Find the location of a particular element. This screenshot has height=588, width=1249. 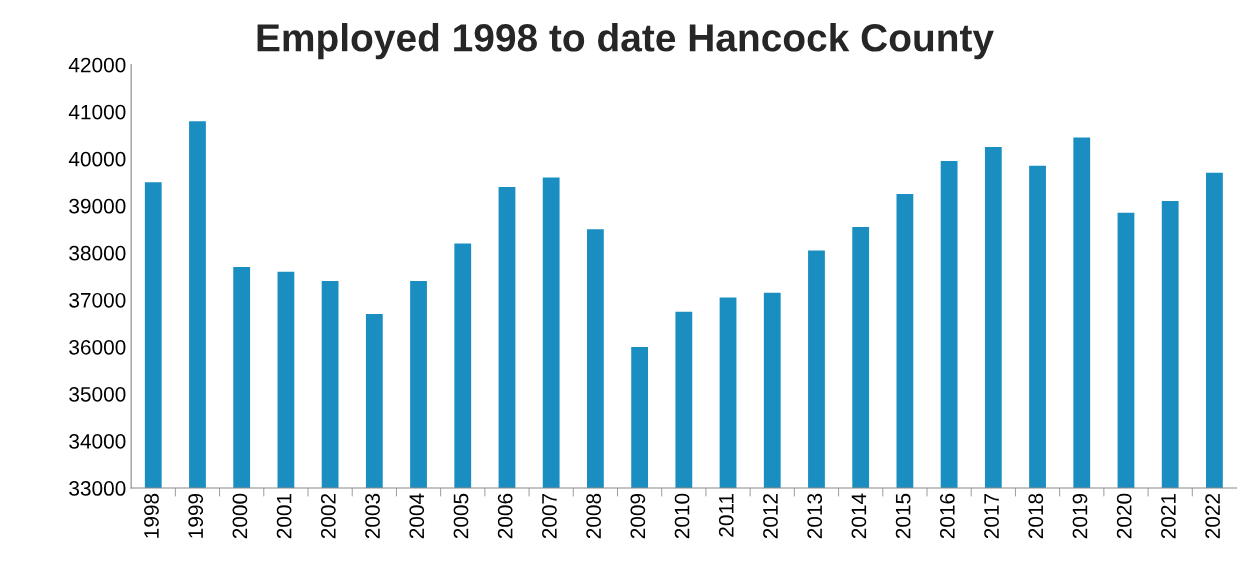

y-tick-label: 40000 is located at coordinates (97, 159).